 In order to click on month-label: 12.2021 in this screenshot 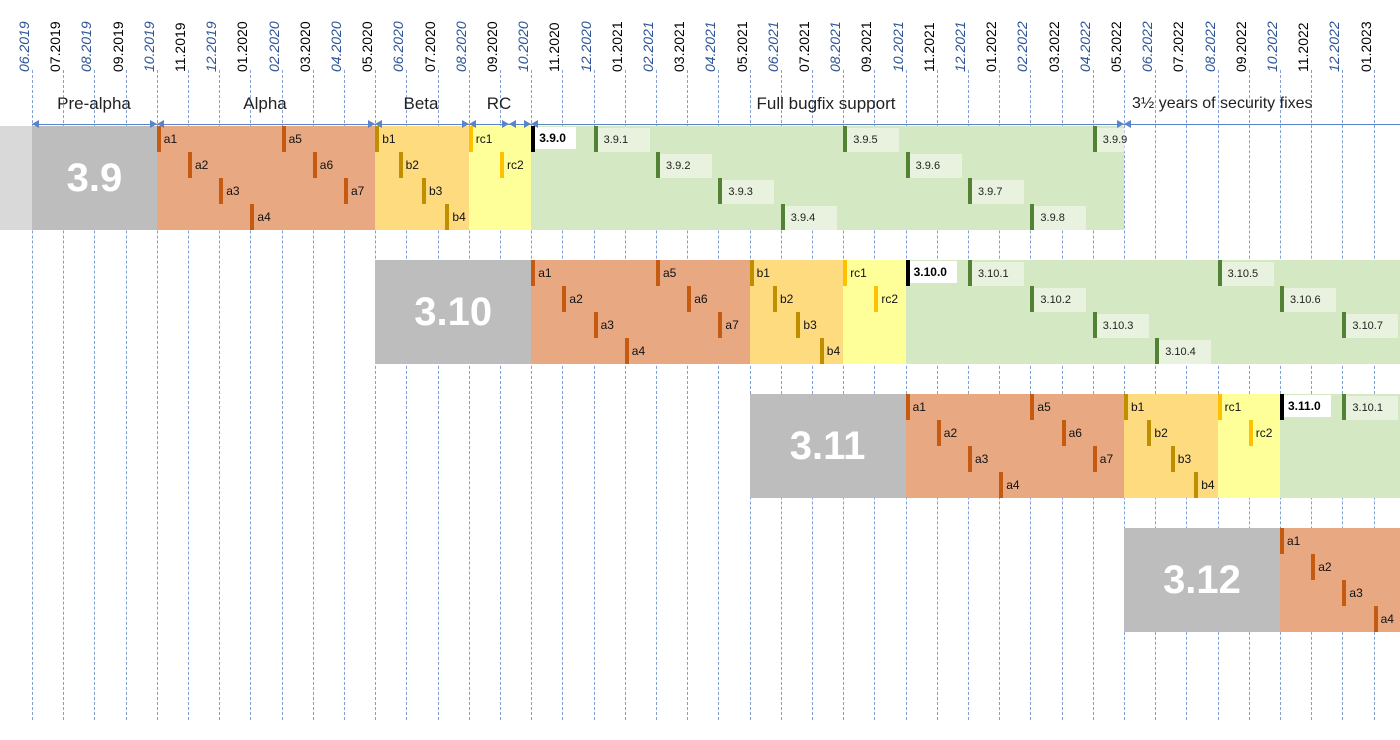, I will do `click(960, 46)`.